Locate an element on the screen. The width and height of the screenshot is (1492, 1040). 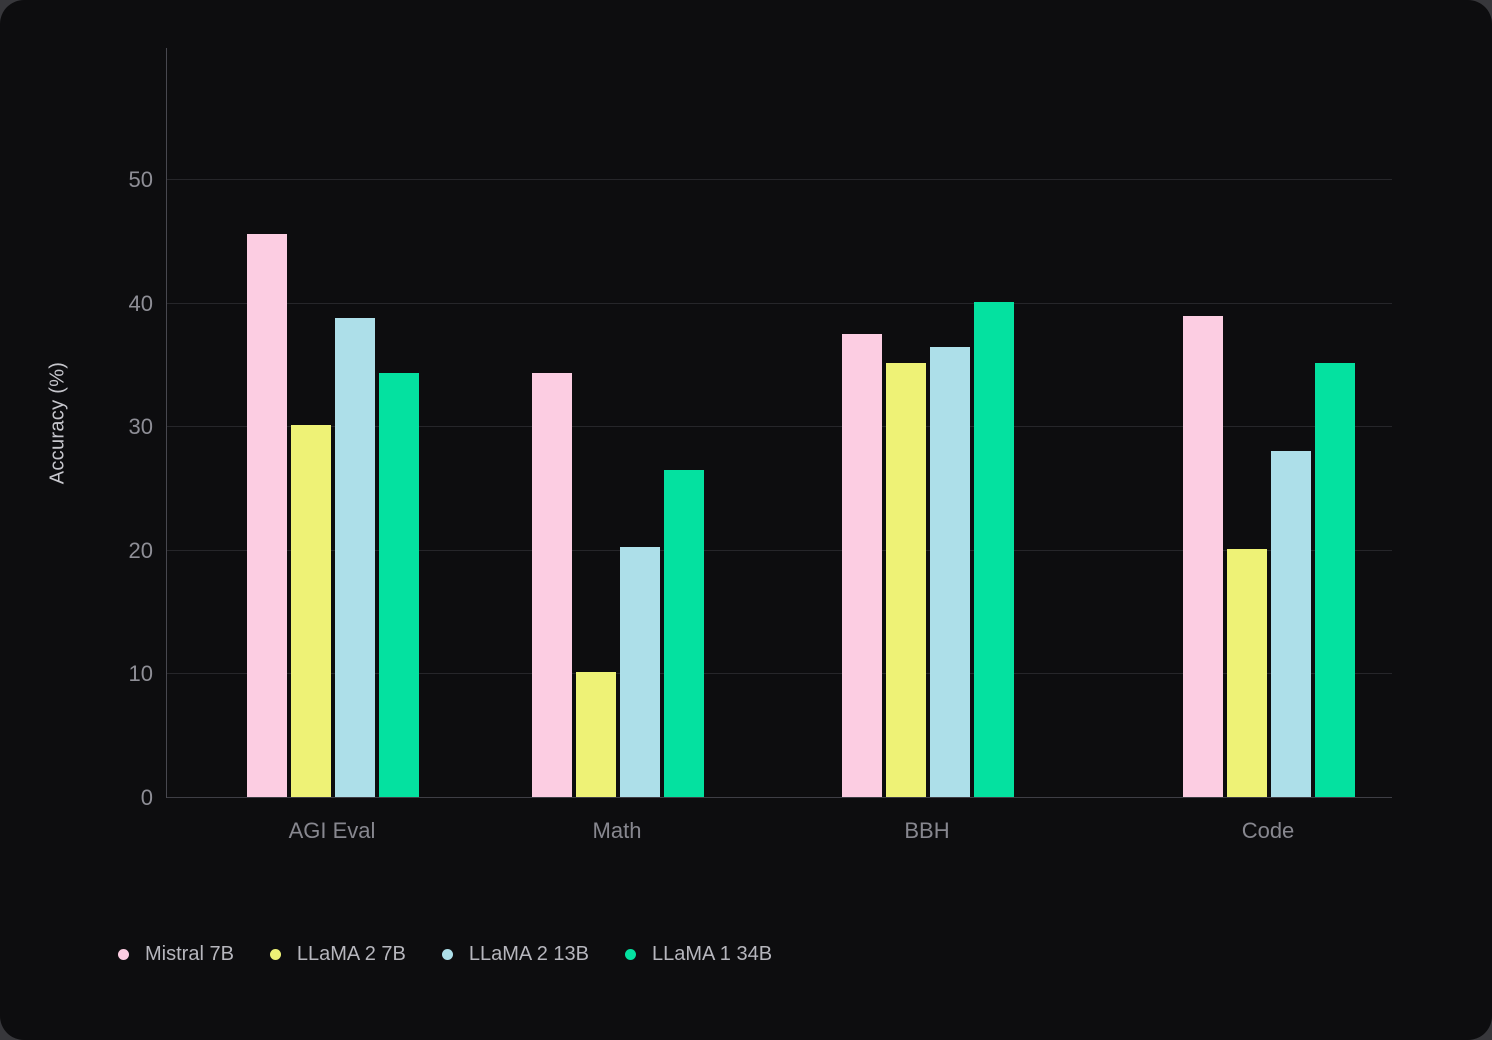
bar-mistral-7b-bbh is located at coordinates (862, 565).